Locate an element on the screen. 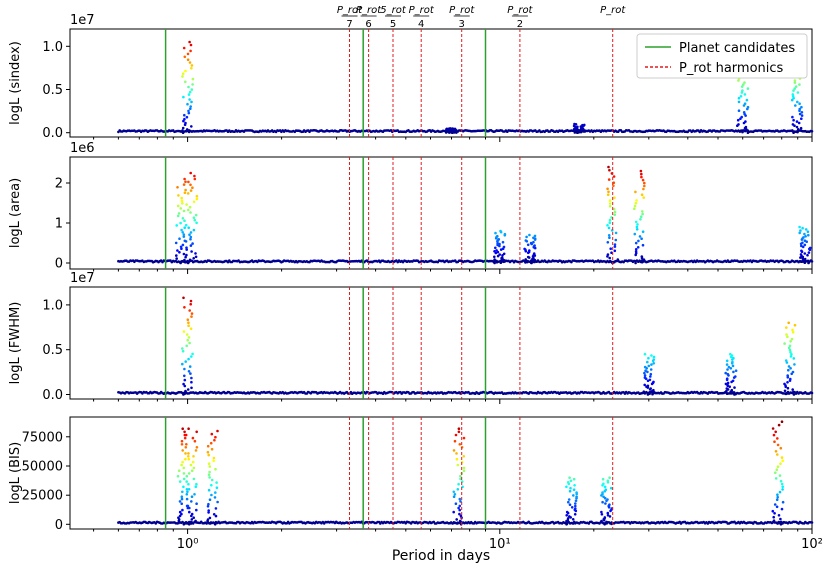  legend-box is located at coordinates (722, 56).